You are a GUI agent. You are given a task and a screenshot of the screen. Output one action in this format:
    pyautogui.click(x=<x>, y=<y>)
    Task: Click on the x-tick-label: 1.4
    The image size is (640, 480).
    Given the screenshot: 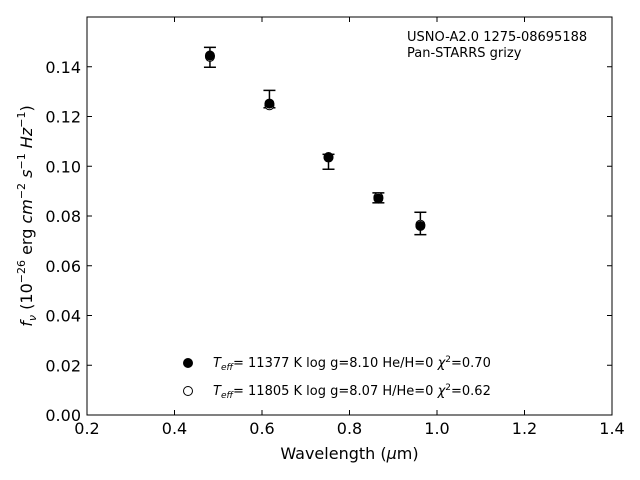 What is the action you would take?
    pyautogui.click(x=611, y=428)
    